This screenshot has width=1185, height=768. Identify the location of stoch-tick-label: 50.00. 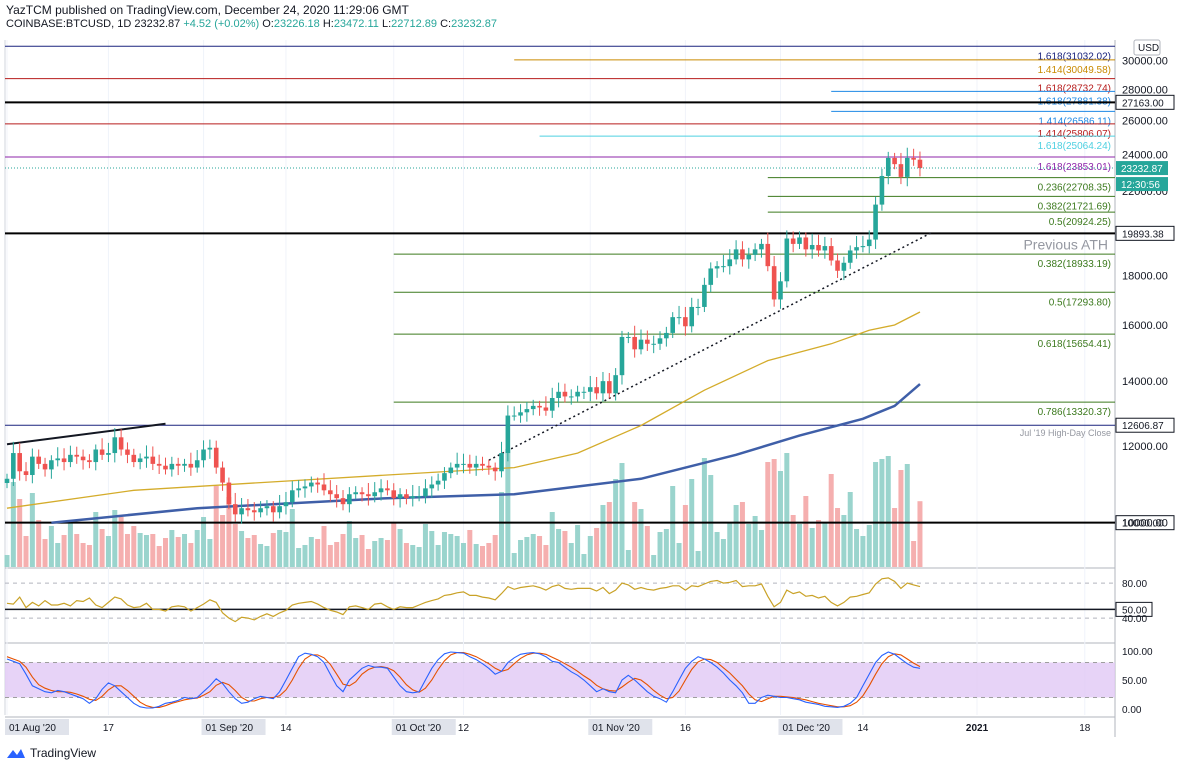
(1134, 681).